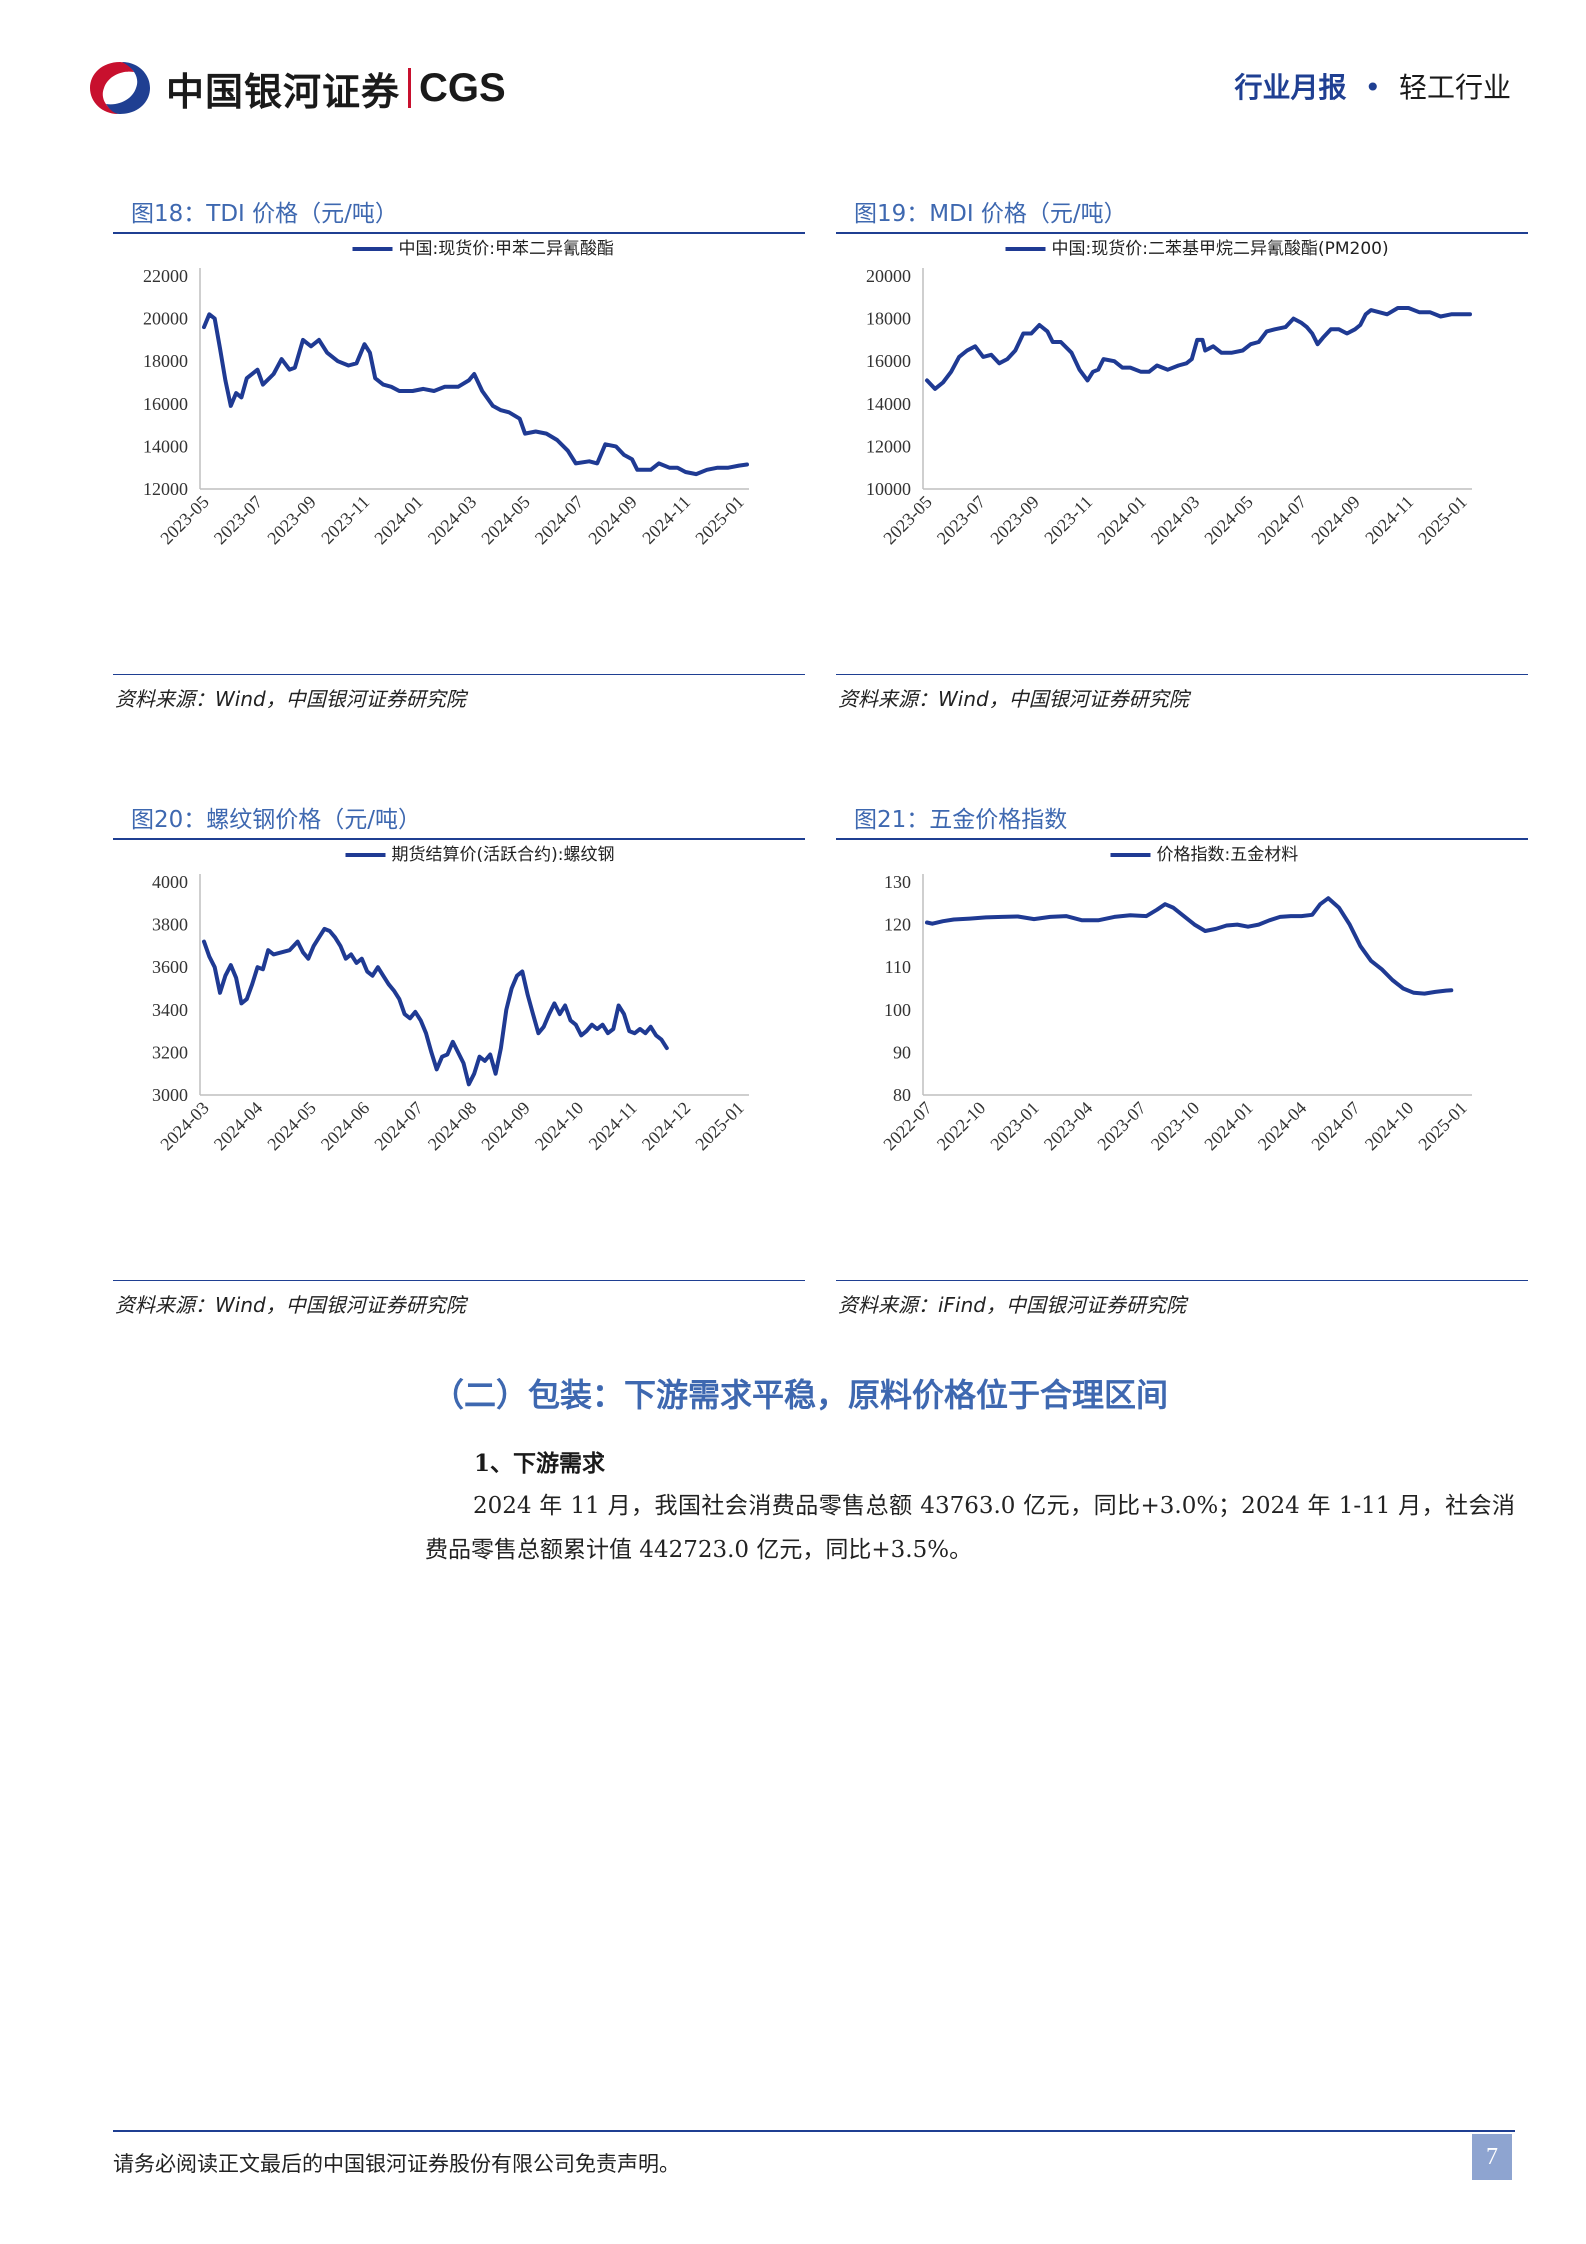 This screenshot has height=2244, width=1586. What do you see at coordinates (165, 319) in the screenshot?
I see `y-tick-label: 20000` at bounding box center [165, 319].